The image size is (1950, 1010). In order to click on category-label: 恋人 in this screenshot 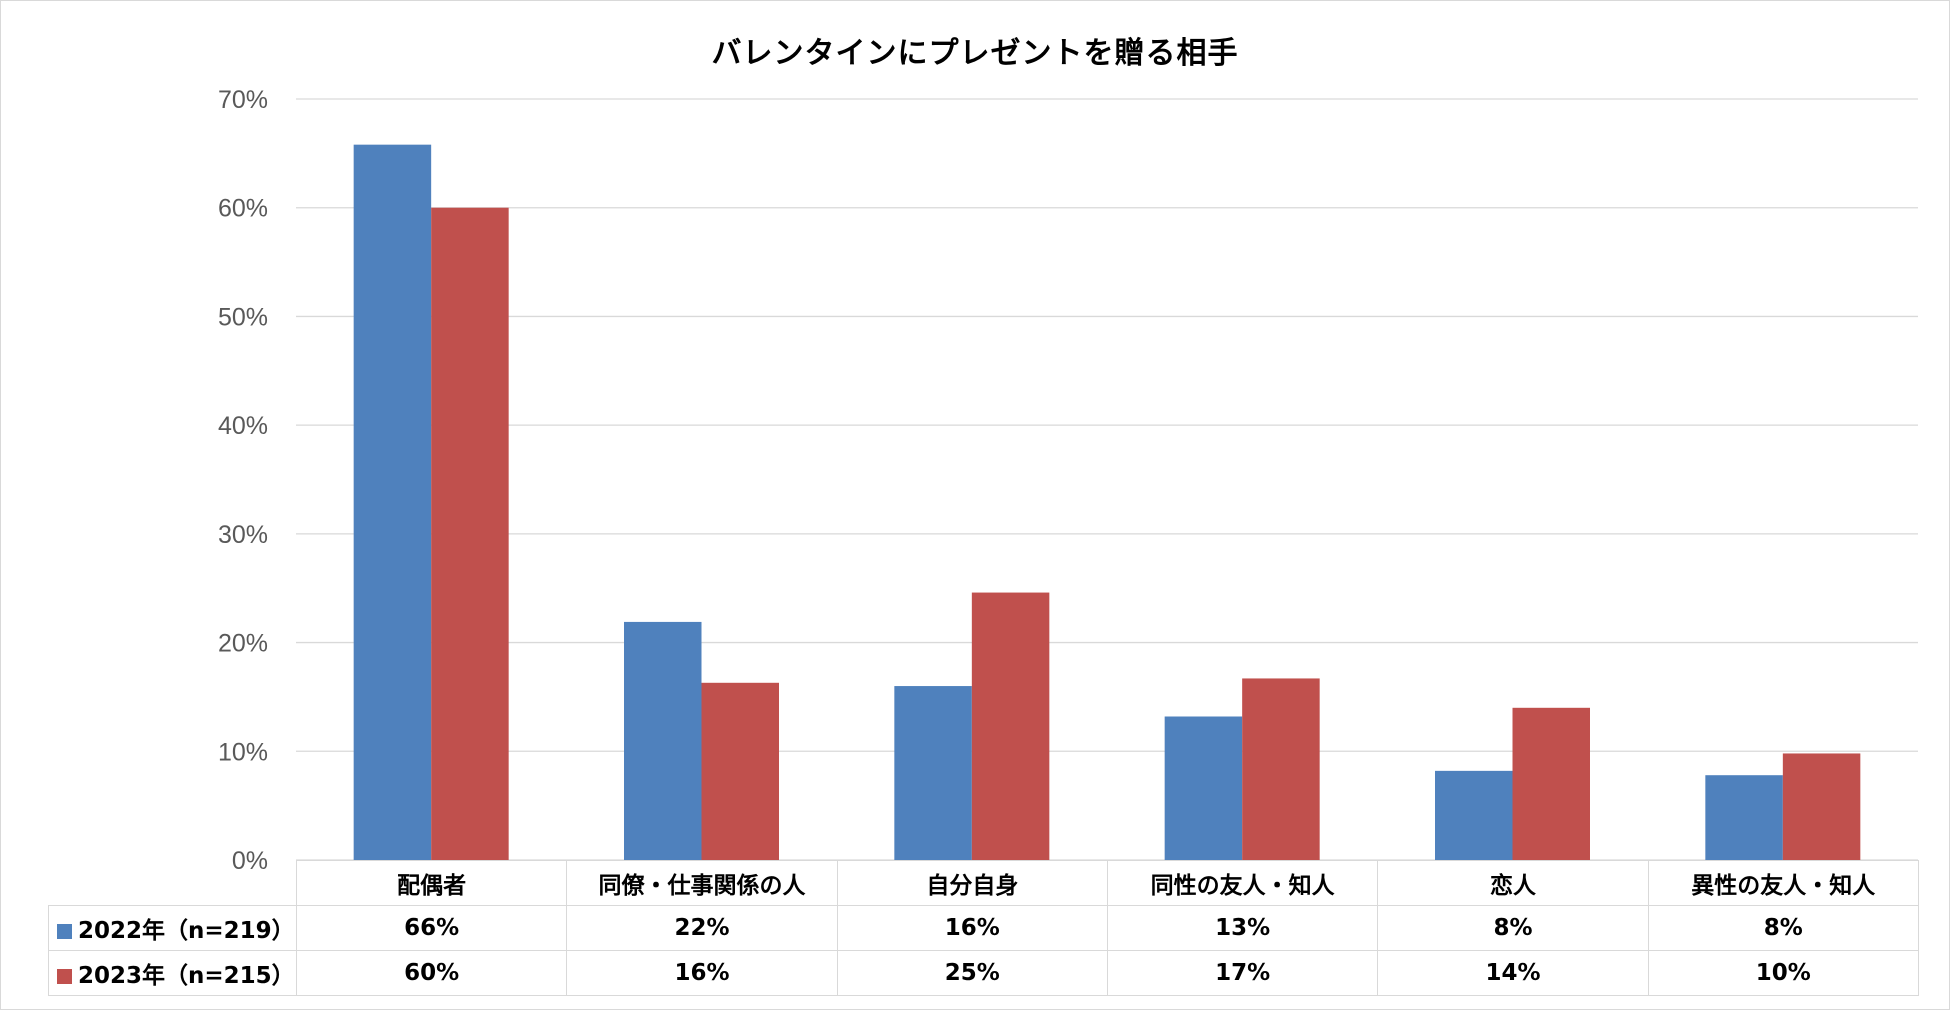, I will do `click(1513, 883)`.